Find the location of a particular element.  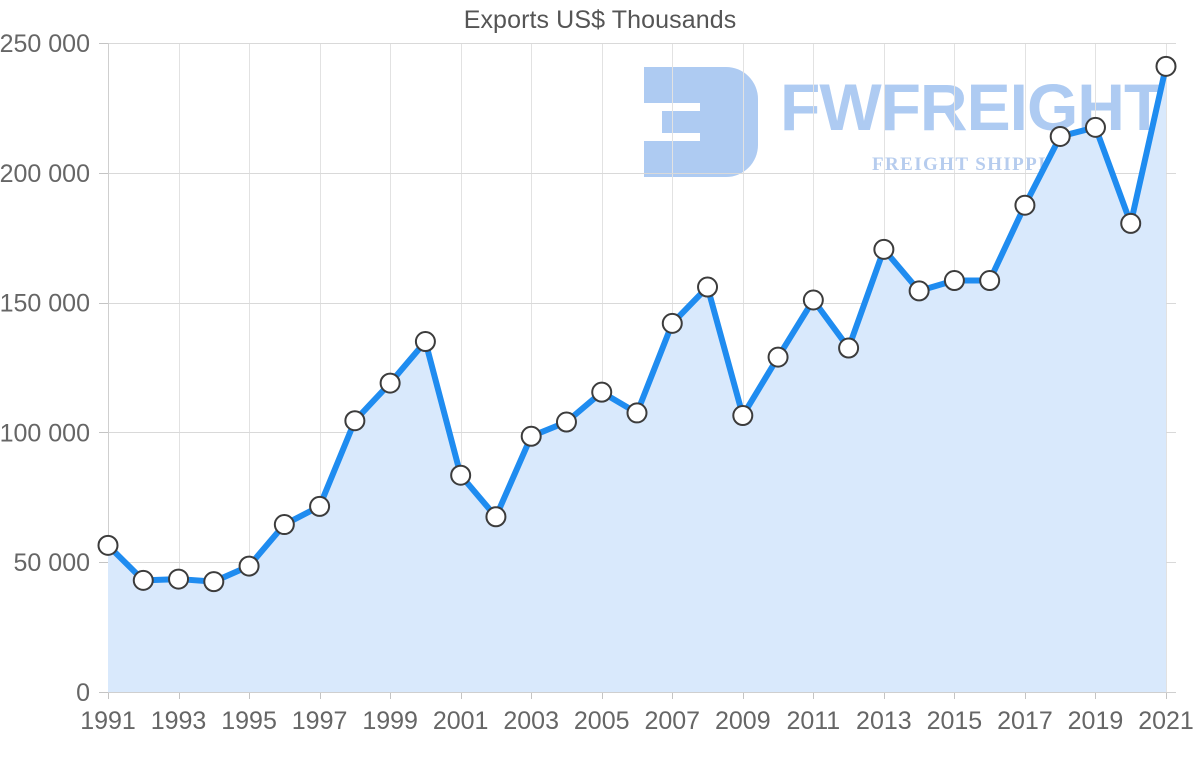

y-axis-tick-label: 200 000 is located at coordinates (45, 174).